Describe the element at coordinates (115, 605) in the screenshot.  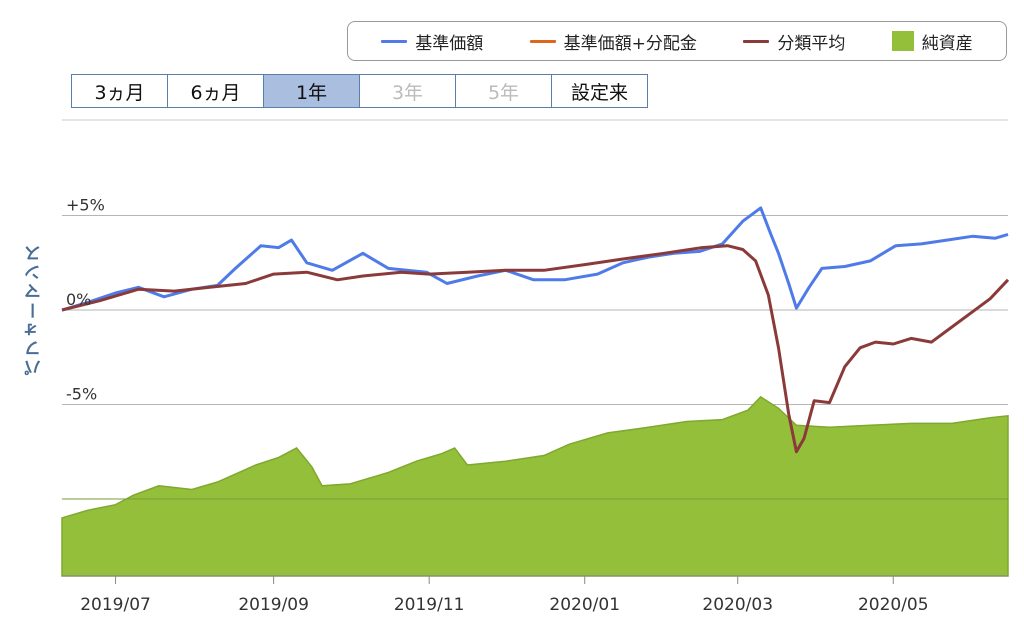
I see `x-tick-label: 2019/07` at that location.